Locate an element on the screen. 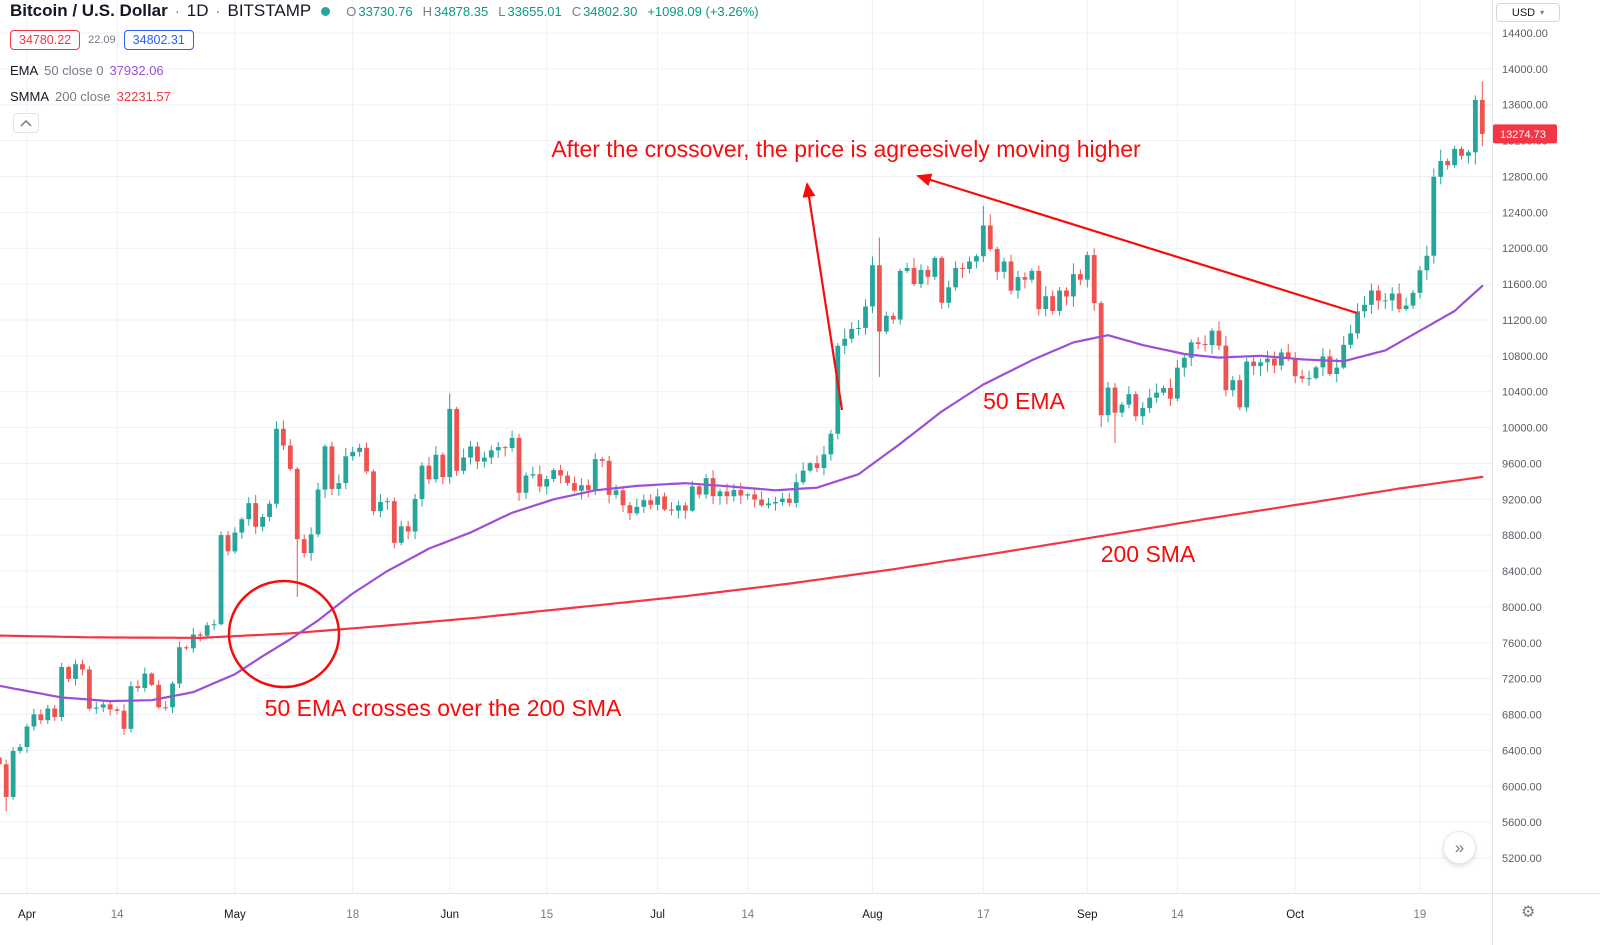  svg-text: 6400.00 is located at coordinates (1522, 751).